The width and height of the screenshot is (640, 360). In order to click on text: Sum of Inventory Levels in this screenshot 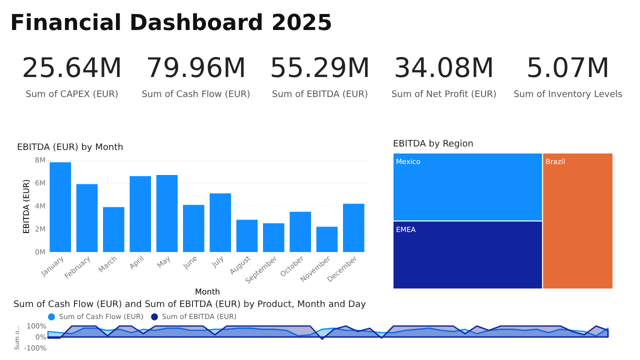, I will do `click(568, 95)`.